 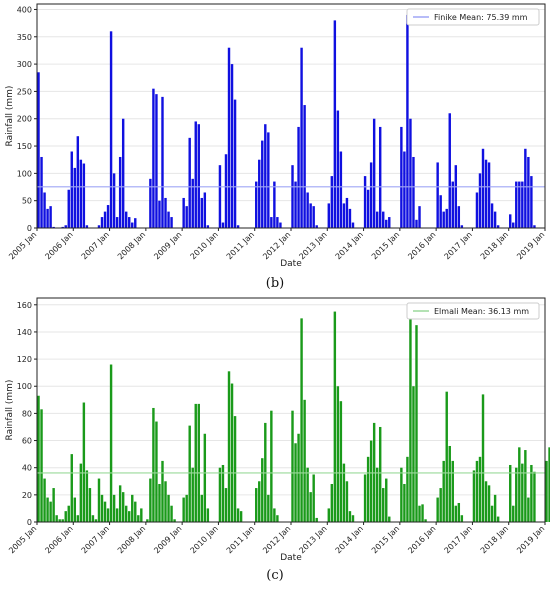 I want to click on legend-label: Elmali Mean: 36.13 mm, so click(x=481, y=311).